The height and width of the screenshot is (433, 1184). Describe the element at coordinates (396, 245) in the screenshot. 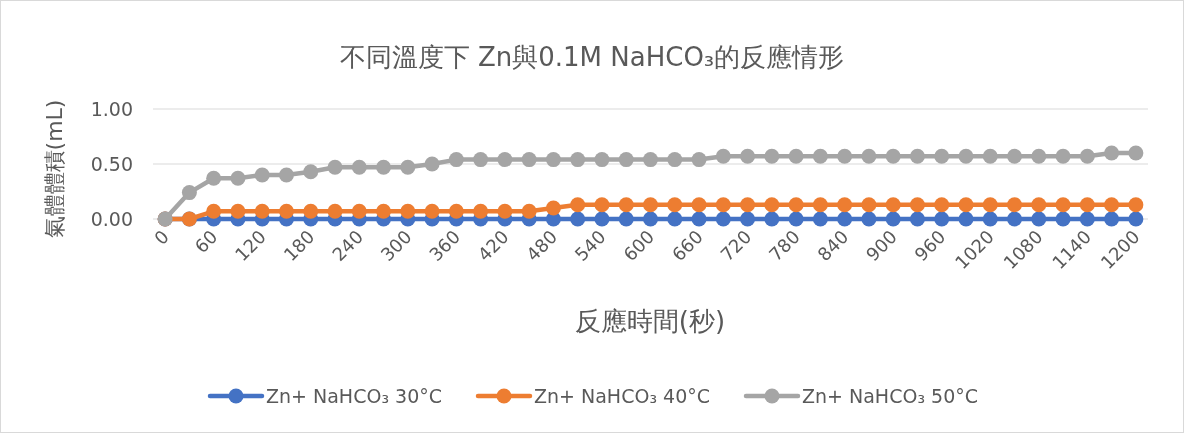

I see `x-tick-label: 300` at that location.